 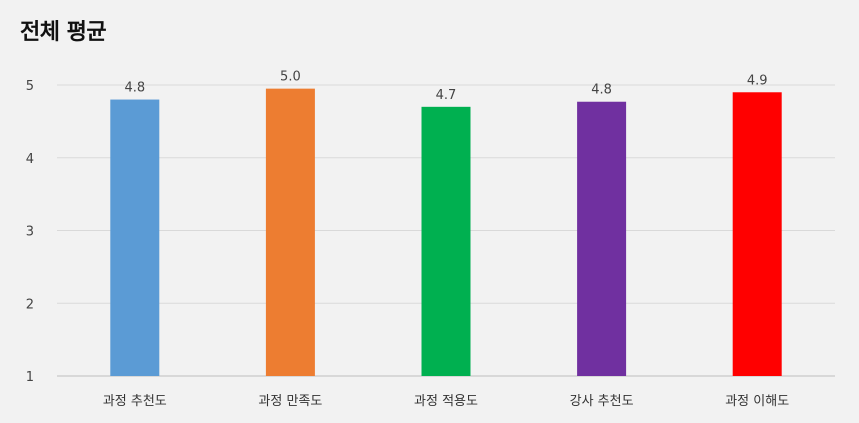 I want to click on y-tick-label: 3, so click(x=30, y=232).